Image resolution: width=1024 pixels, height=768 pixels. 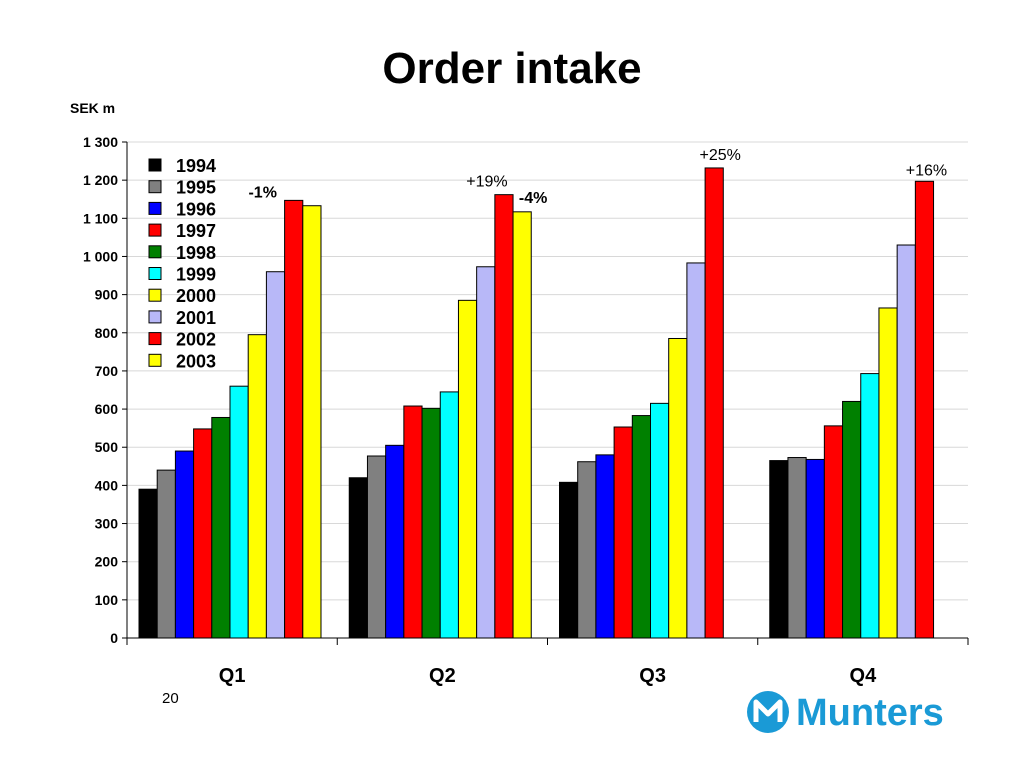 What do you see at coordinates (92, 108) in the screenshot?
I see `y-axis-label: SEK m` at bounding box center [92, 108].